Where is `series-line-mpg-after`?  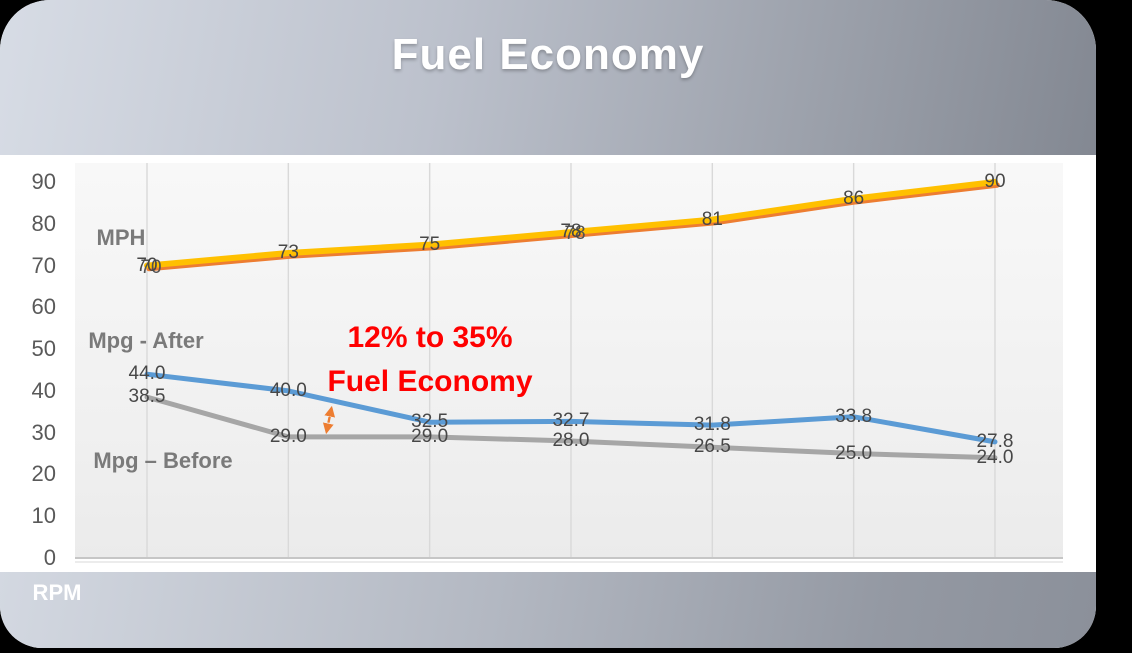 series-line-mpg-after is located at coordinates (571, 408).